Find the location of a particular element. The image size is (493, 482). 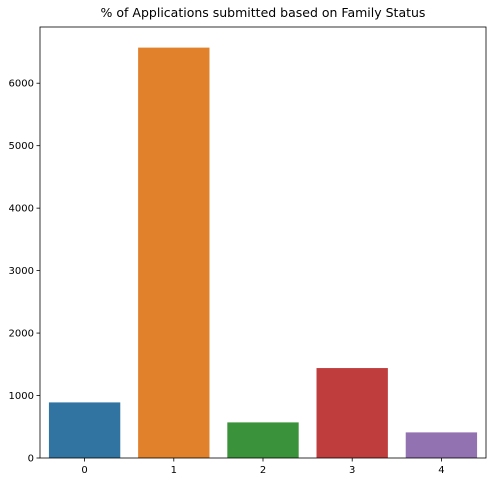

y-tick-label-5000: 5000 is located at coordinates (21, 146).